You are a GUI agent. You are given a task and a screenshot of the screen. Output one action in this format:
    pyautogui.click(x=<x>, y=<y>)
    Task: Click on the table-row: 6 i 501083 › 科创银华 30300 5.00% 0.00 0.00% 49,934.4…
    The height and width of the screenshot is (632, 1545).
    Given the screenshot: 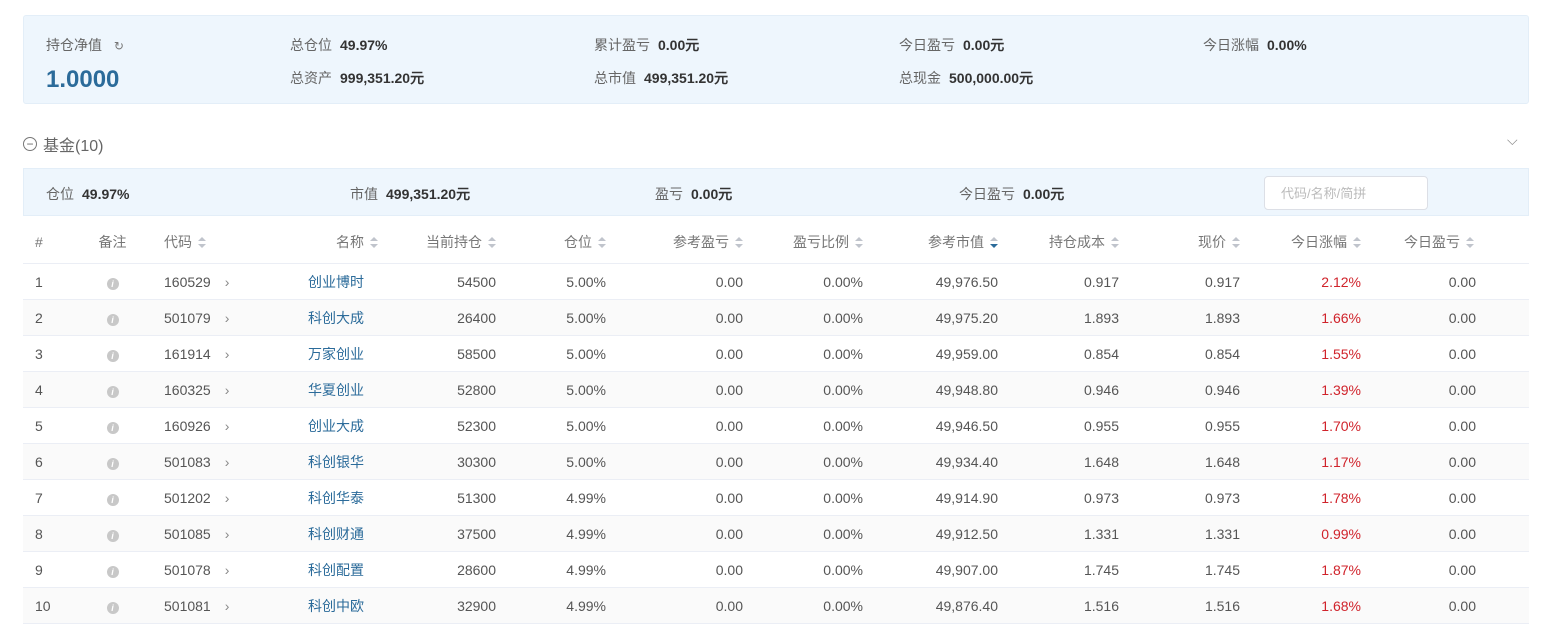 What is the action you would take?
    pyautogui.click(x=776, y=462)
    